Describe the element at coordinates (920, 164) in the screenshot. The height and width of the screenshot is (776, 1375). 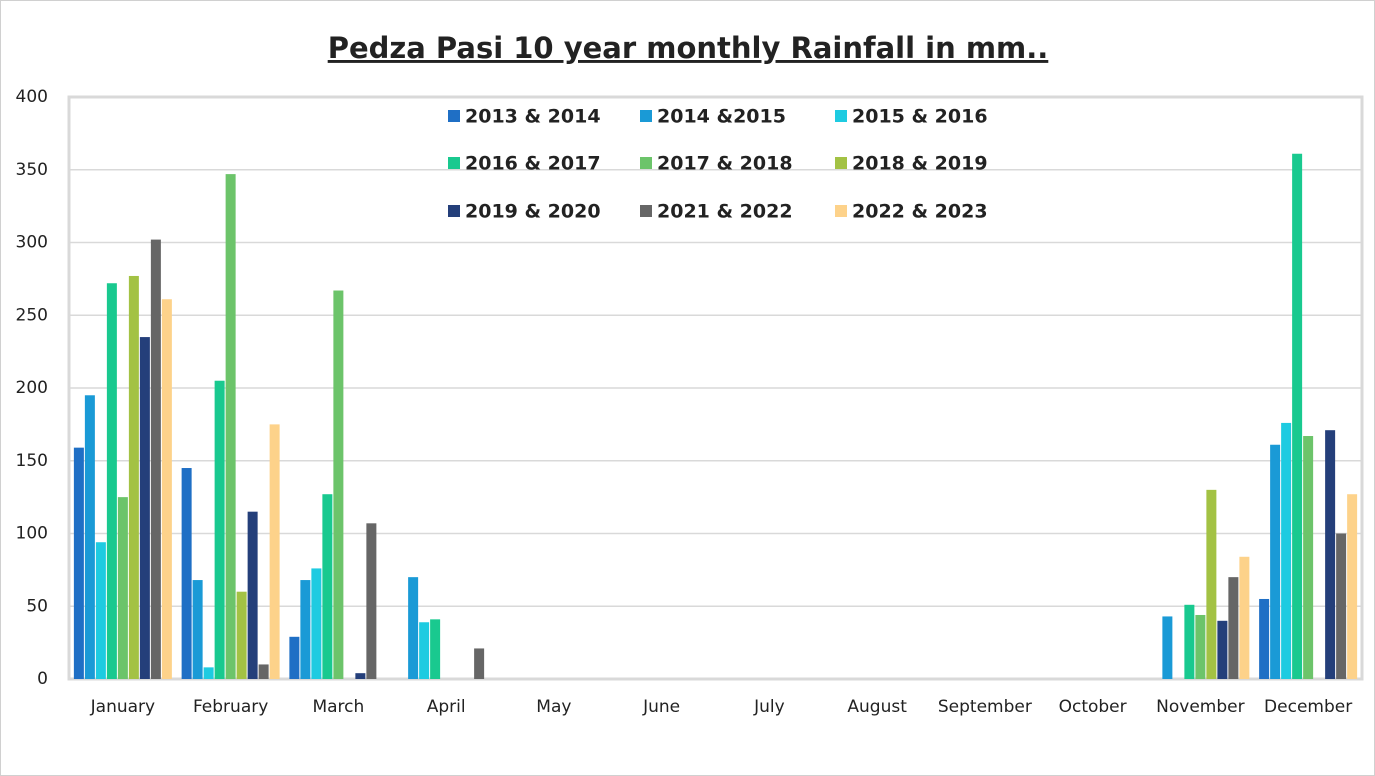
I see `legend-label: 2018 & 2019` at that location.